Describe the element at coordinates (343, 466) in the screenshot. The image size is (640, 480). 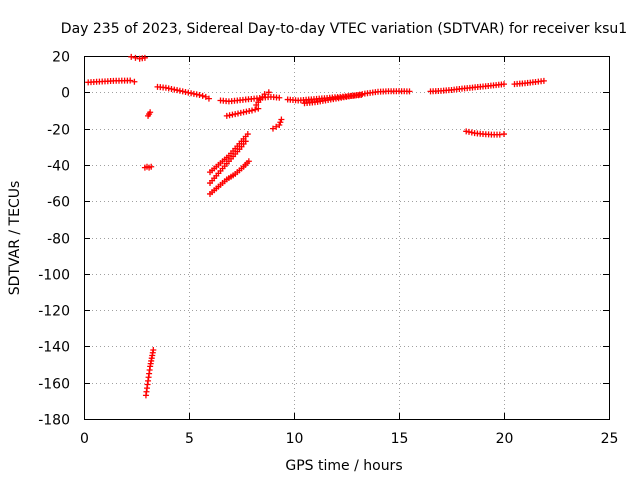
I see `x-axis-title: GPS time / hours` at that location.